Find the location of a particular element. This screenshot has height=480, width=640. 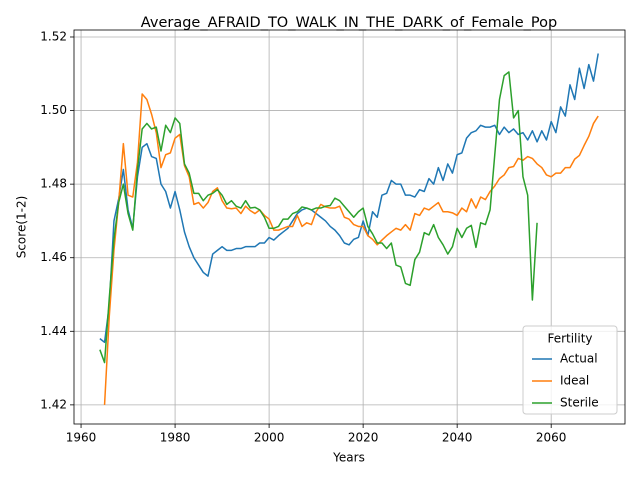

y-tick-label: 1.52 is located at coordinates (53, 36).